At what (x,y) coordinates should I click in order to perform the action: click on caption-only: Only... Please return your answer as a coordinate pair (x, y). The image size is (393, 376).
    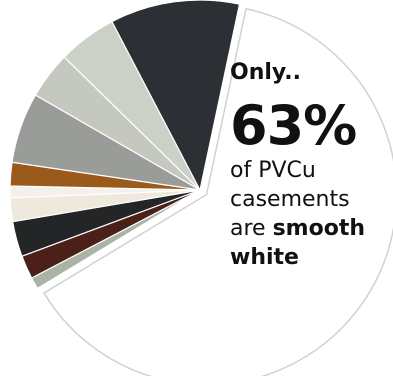
    Looking at the image, I should click on (265, 72).